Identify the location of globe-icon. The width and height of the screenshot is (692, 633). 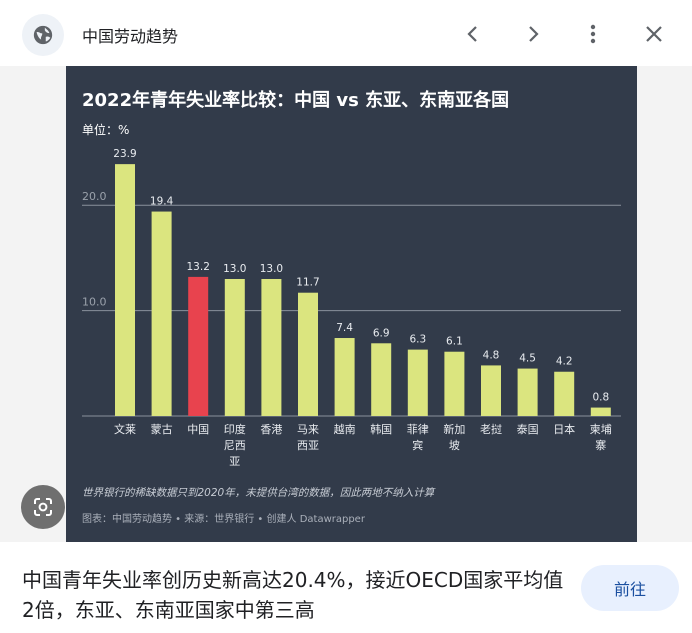
(43, 35).